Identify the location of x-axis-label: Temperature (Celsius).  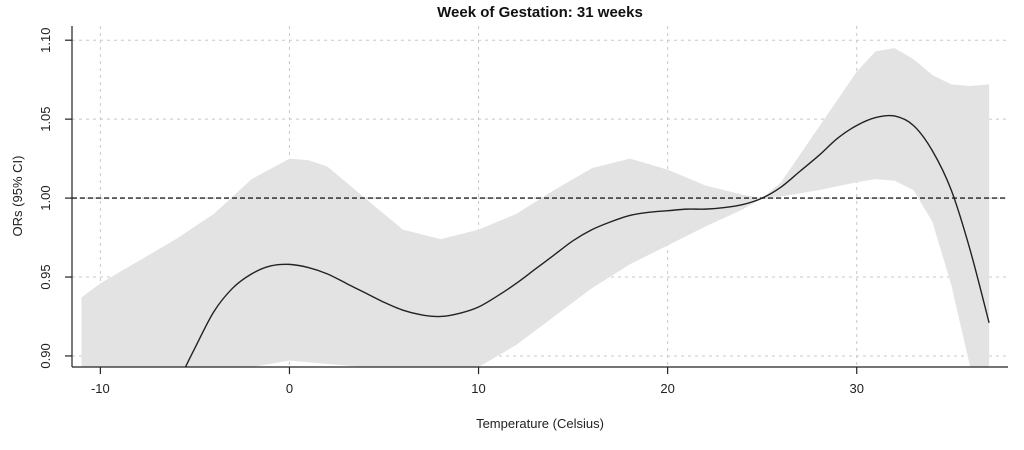
(540, 423).